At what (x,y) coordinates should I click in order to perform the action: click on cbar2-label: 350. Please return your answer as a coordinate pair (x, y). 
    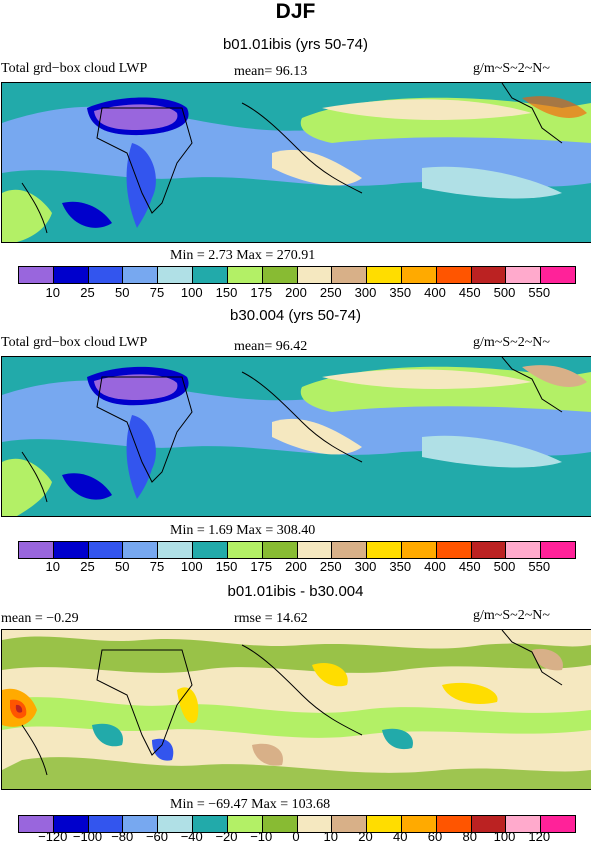
    Looking at the image, I should click on (400, 566).